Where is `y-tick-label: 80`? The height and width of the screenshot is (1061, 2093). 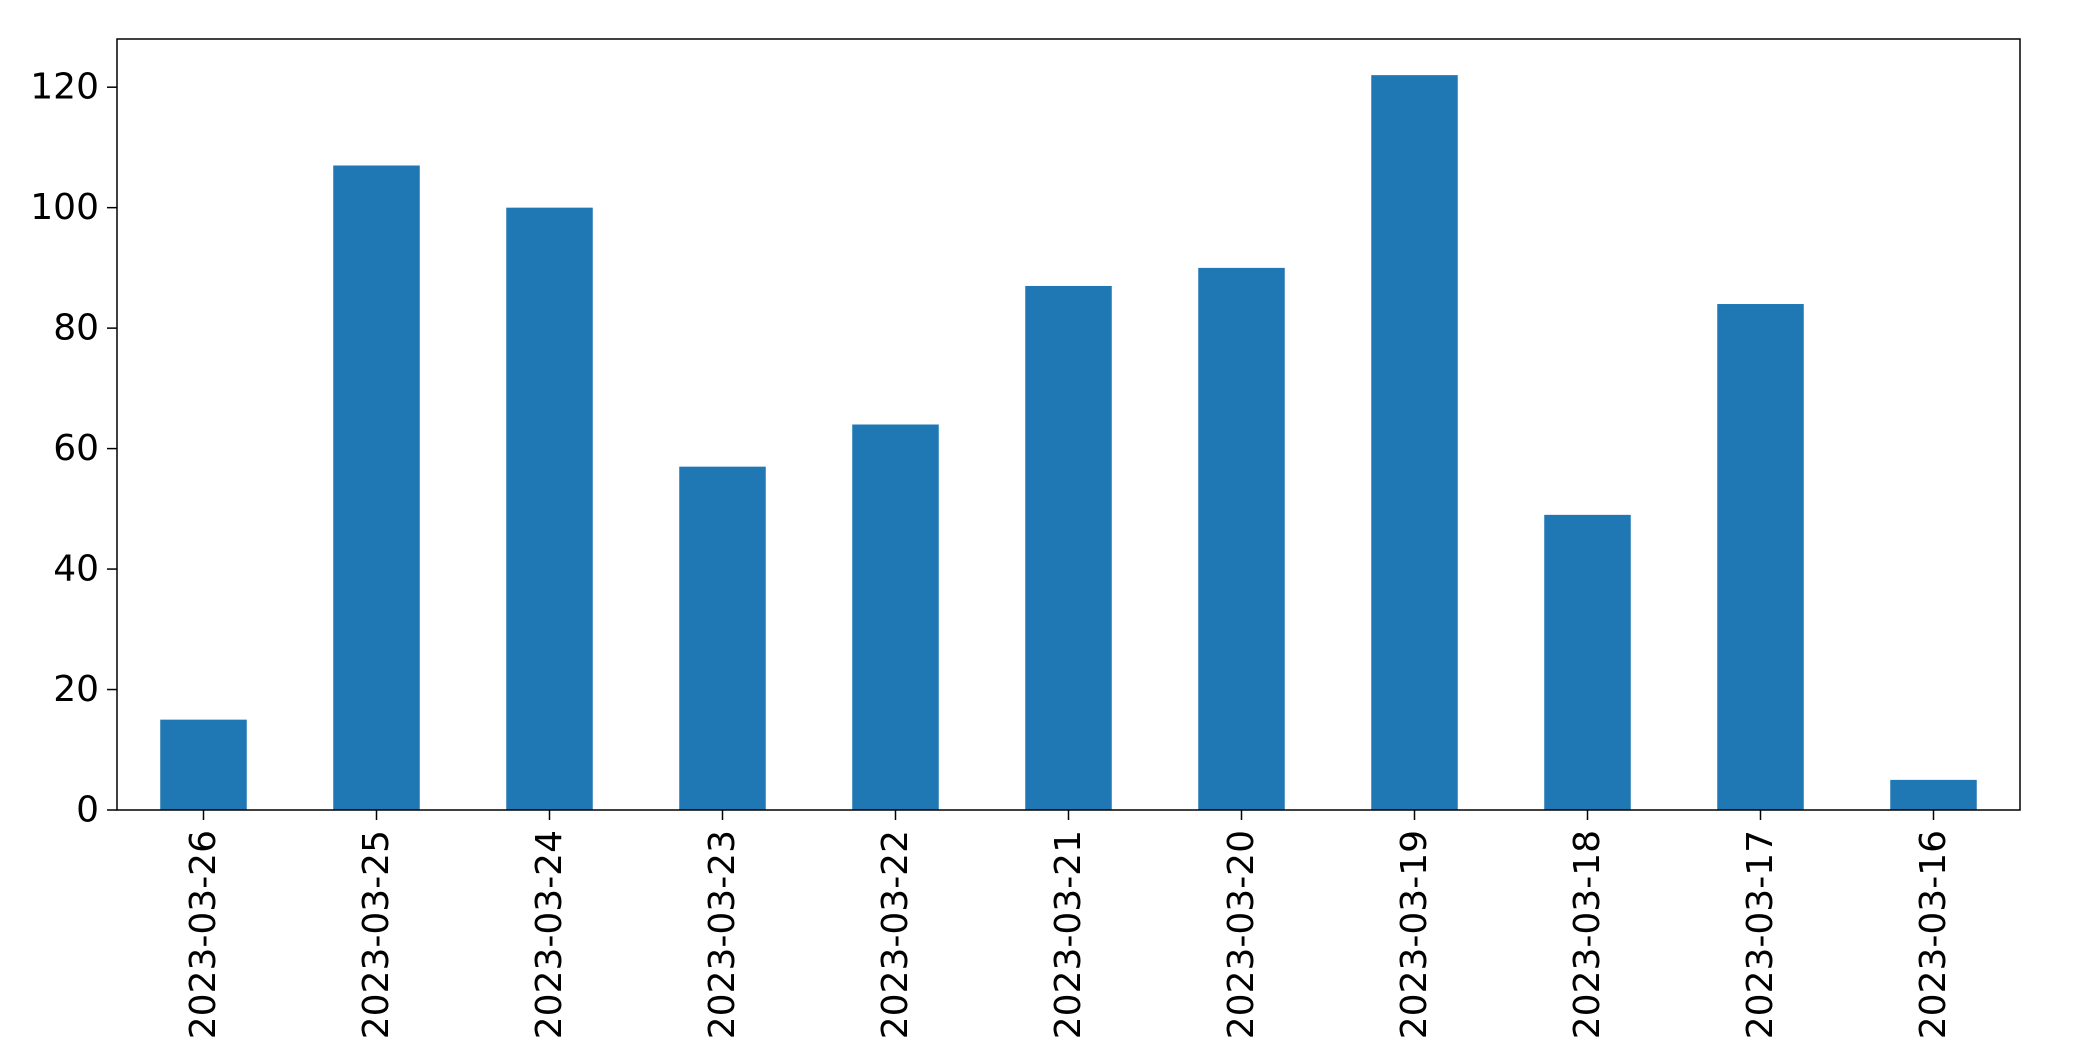
y-tick-label: 80 is located at coordinates (76, 328).